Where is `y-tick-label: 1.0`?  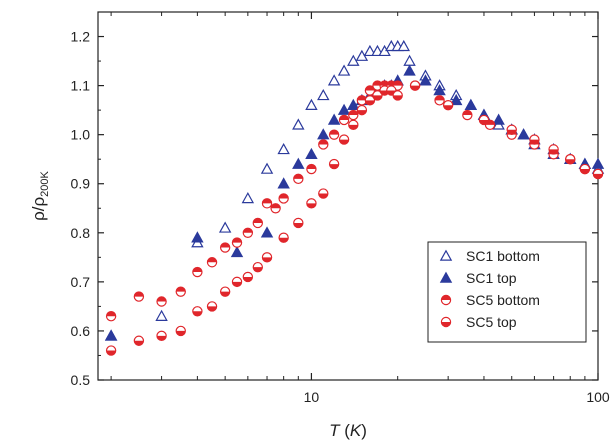
y-tick-label: 1.0 is located at coordinates (81, 135).